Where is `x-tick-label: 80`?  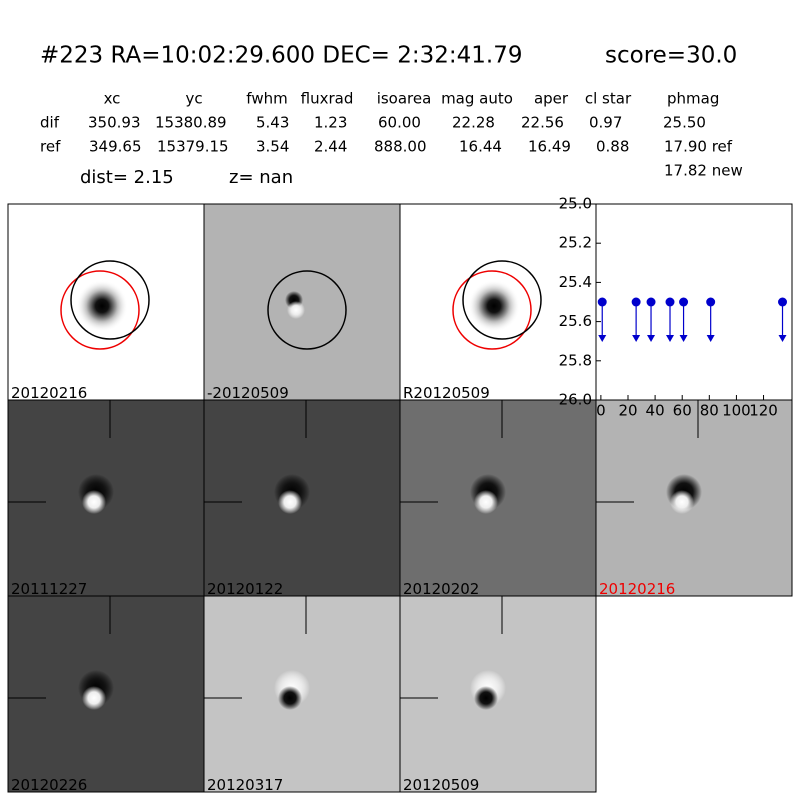
x-tick-label: 80 is located at coordinates (709, 411).